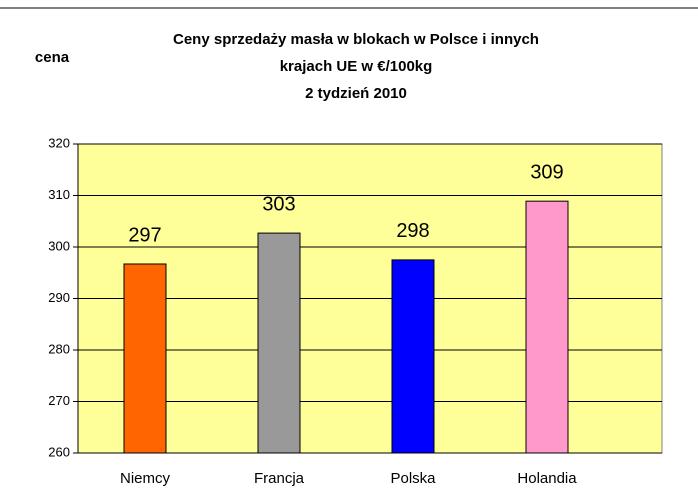  What do you see at coordinates (144, 235) in the screenshot?
I see `value-label: 297` at bounding box center [144, 235].